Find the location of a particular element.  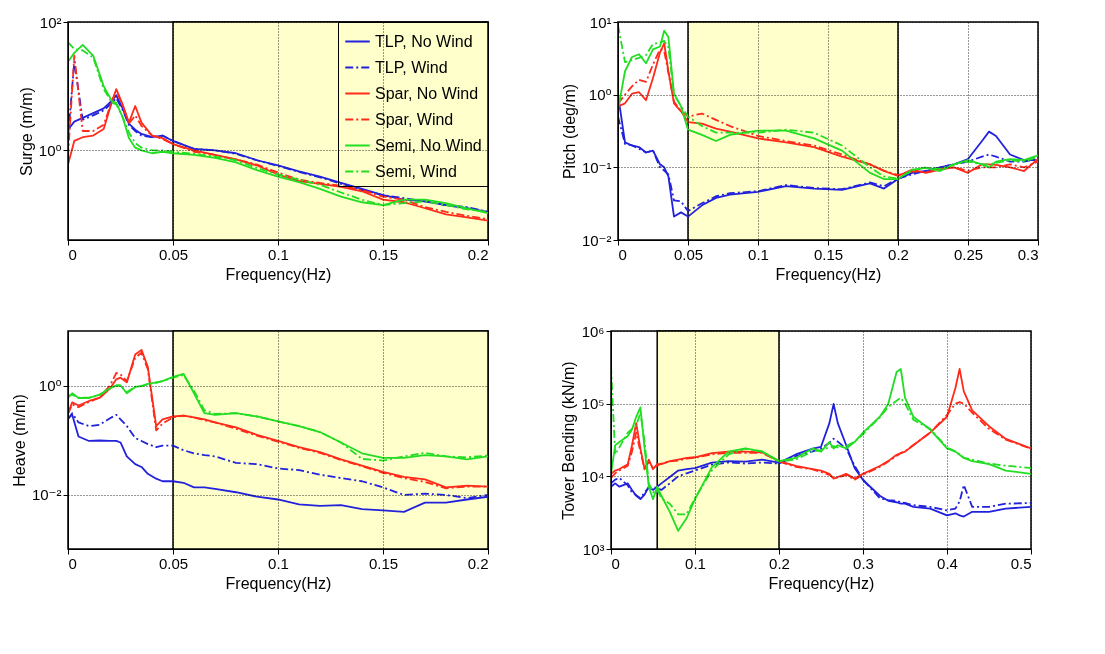

x-tick-label: 0.5 is located at coordinates (1021, 563).